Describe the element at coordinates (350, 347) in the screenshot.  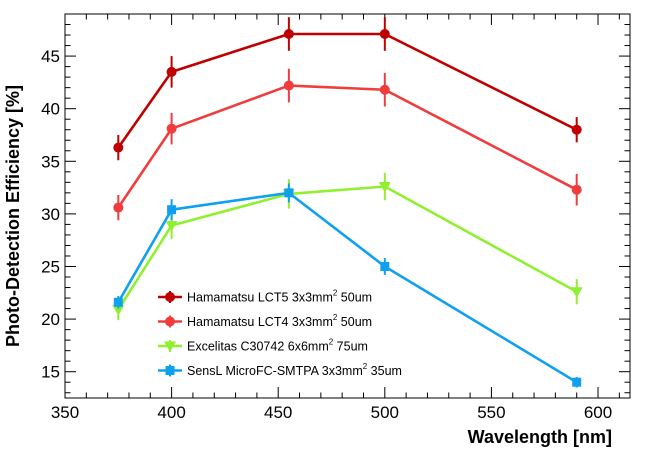
I see `legend-label-tail: 75um` at that location.